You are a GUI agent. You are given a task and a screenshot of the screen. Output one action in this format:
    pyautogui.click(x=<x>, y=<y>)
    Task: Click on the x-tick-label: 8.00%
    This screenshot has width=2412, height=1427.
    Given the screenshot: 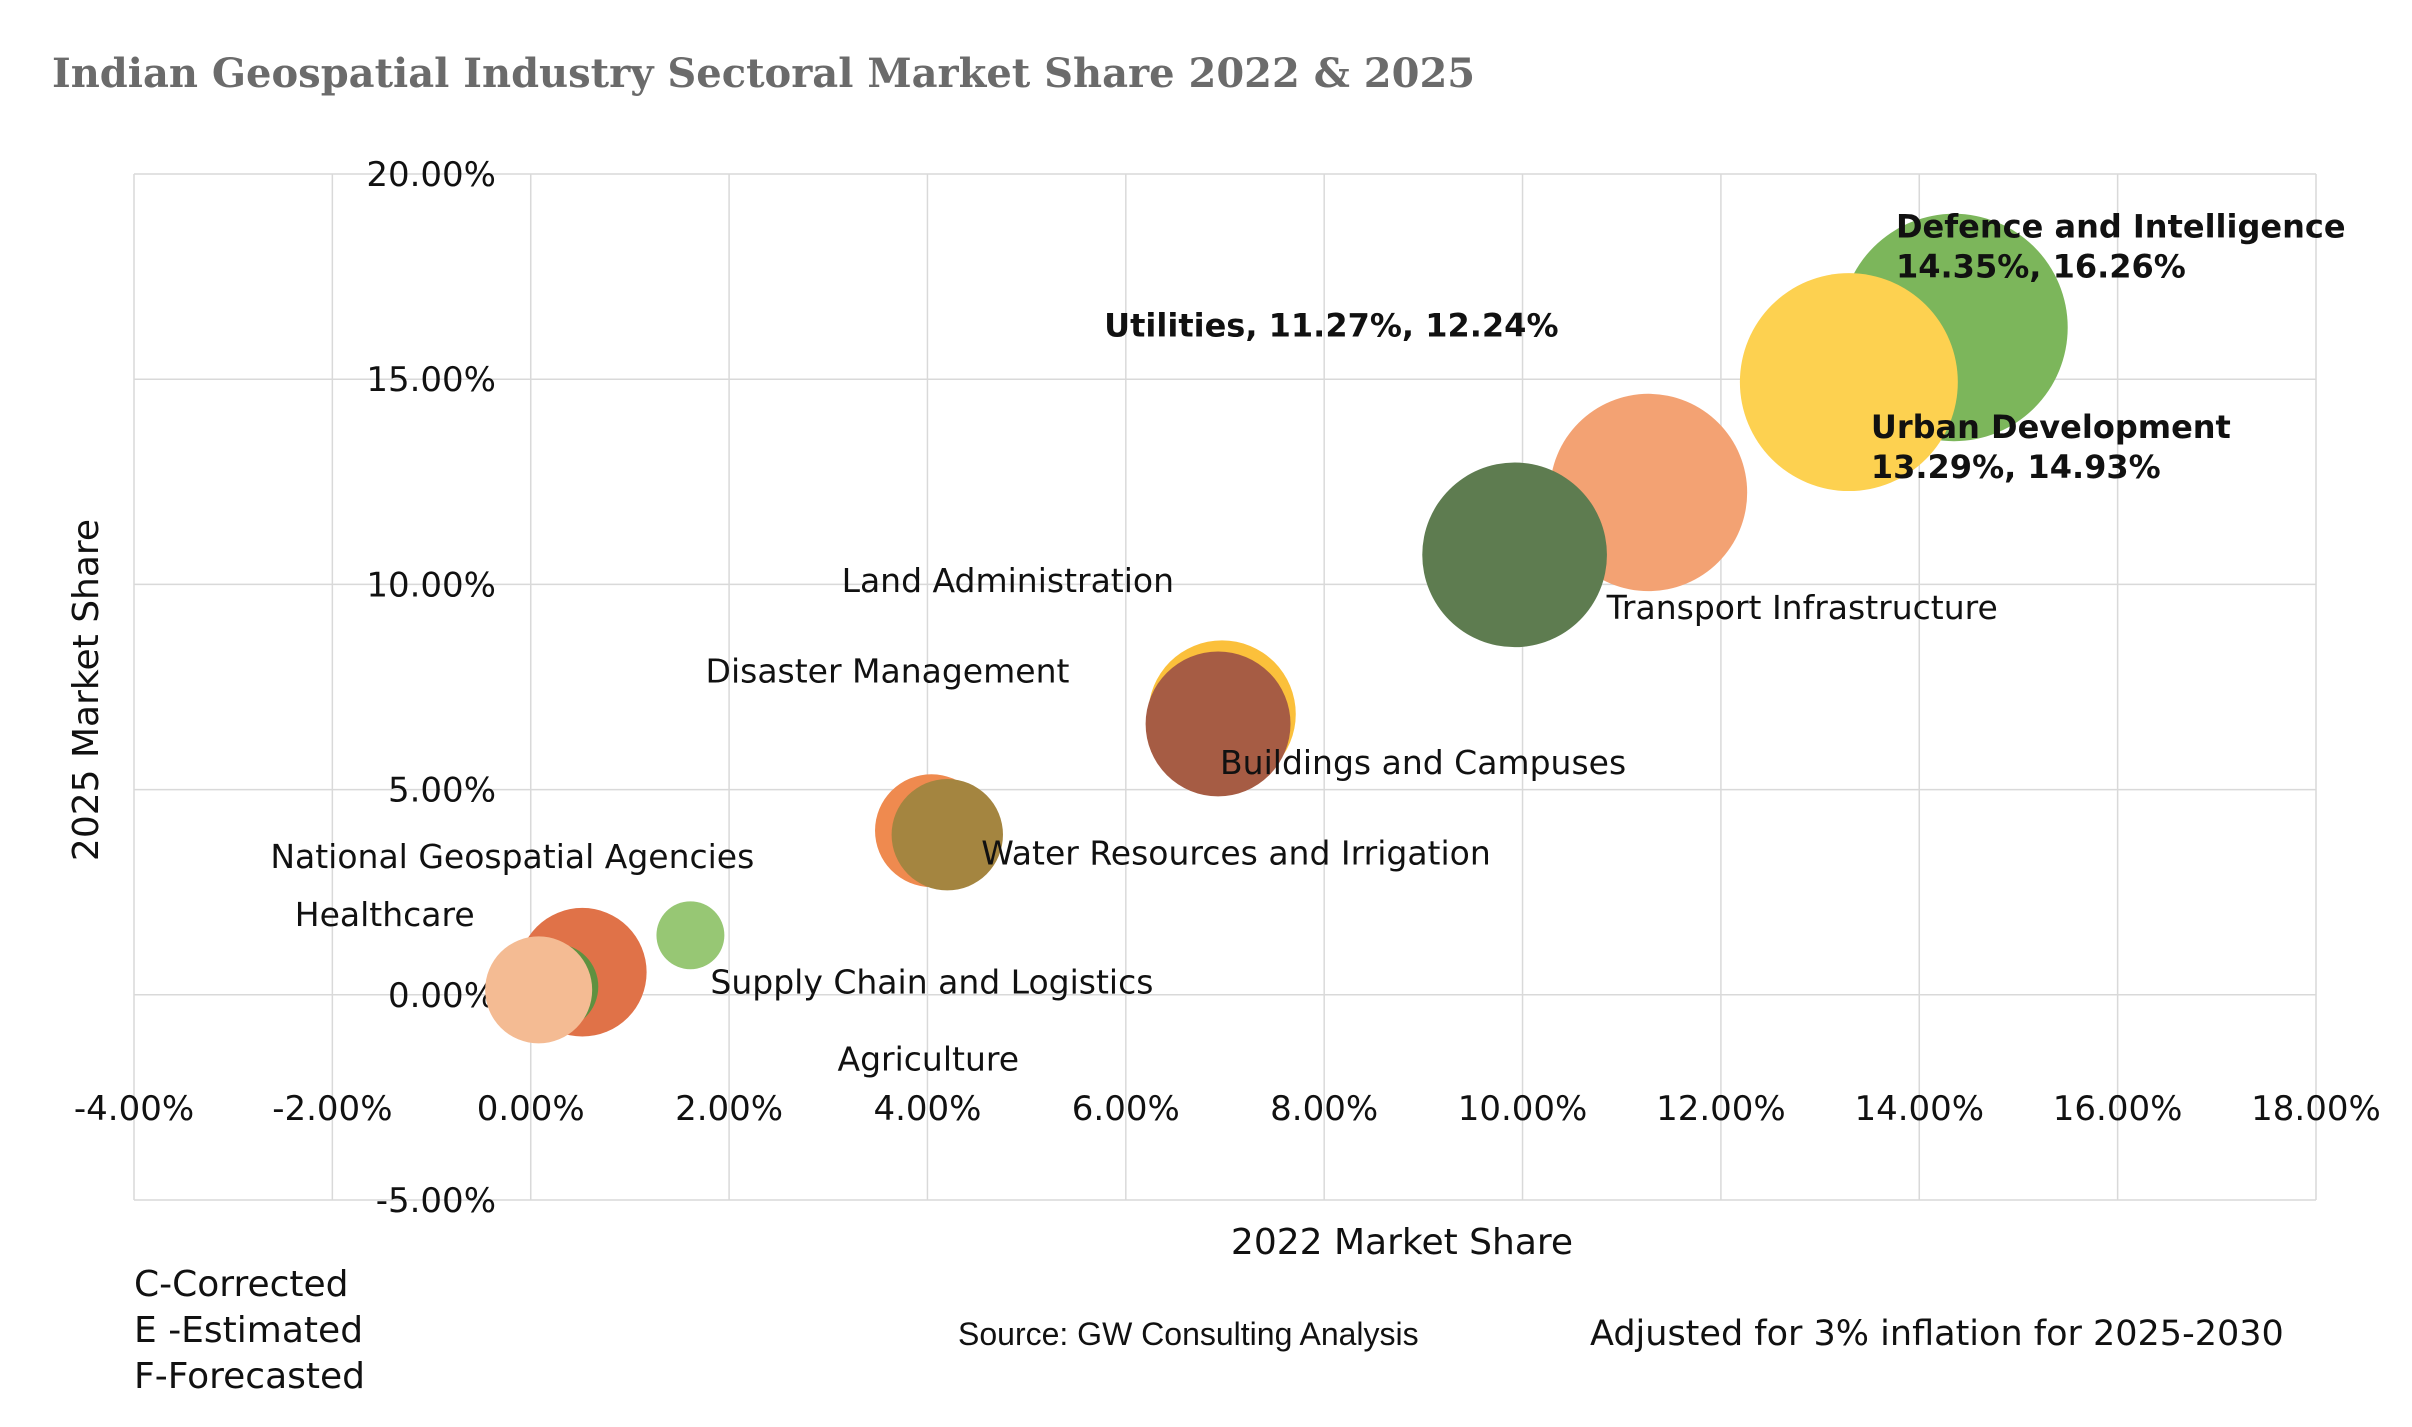 What is the action you would take?
    pyautogui.click(x=1324, y=1109)
    